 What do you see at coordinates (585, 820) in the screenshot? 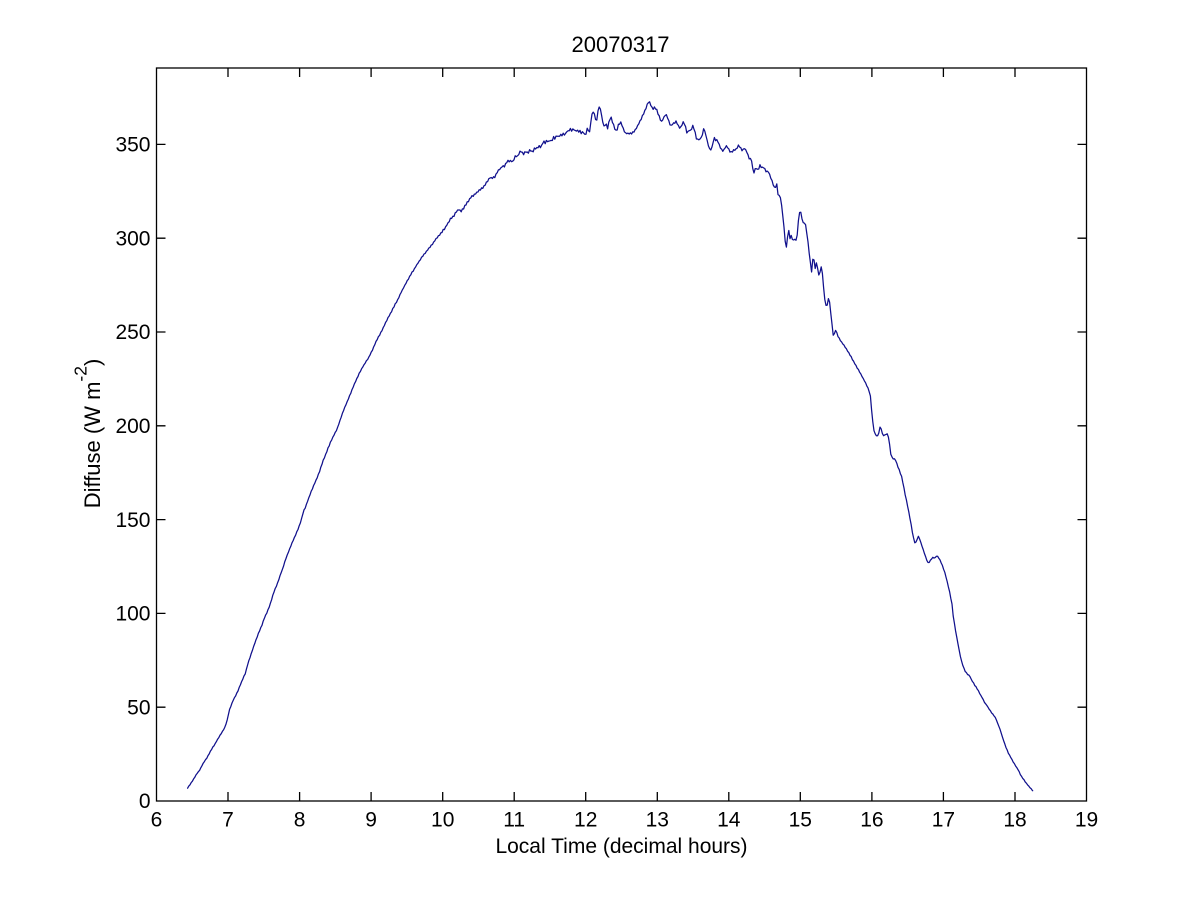
I see `svg-text: 12` at bounding box center [585, 820].